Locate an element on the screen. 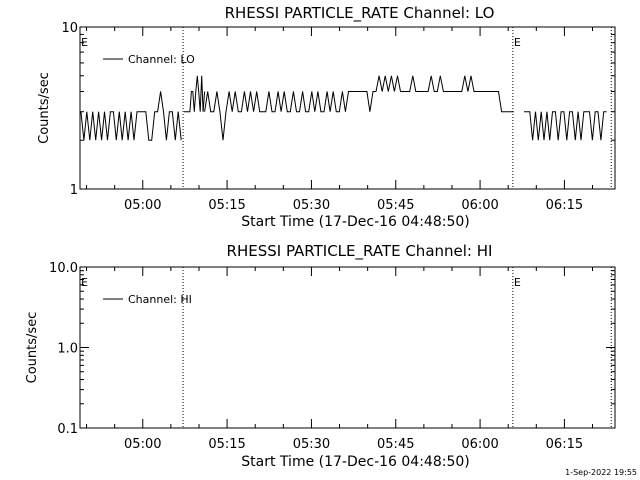 The height and width of the screenshot is (480, 640). y-tick-label: 1.0 is located at coordinates (67, 349).